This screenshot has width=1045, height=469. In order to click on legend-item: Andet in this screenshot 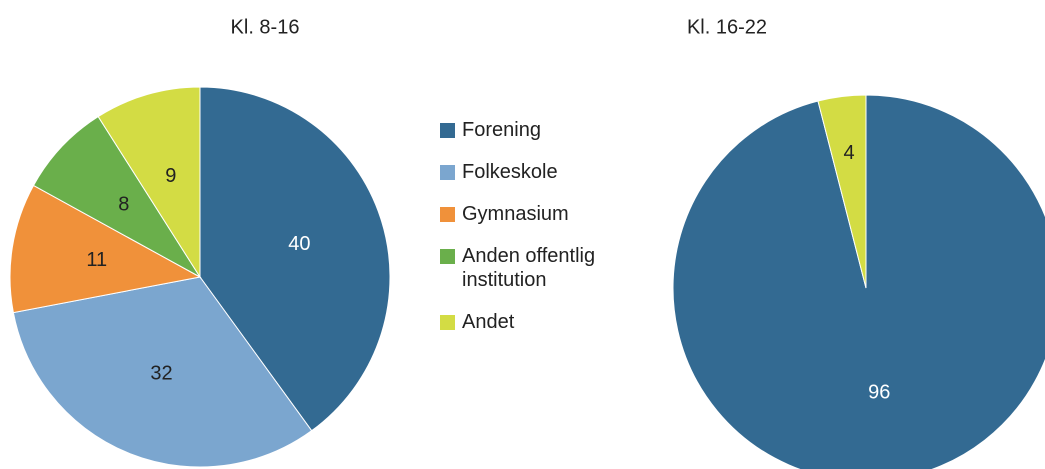, I will do `click(530, 322)`.